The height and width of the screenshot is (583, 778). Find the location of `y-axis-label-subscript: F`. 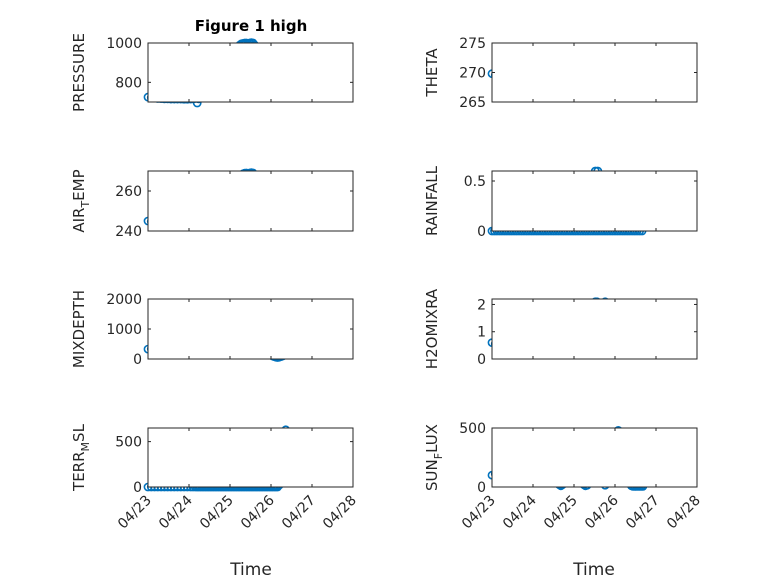

y-axis-label-subscript: F is located at coordinates (438, 456).